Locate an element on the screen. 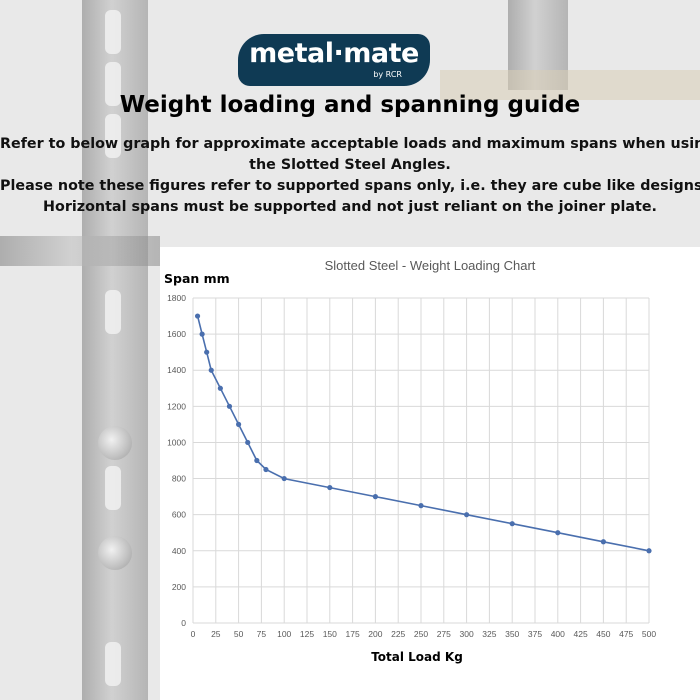 This screenshot has height=700, width=700. page-title: Weight loading and spanning guide is located at coordinates (350, 105).